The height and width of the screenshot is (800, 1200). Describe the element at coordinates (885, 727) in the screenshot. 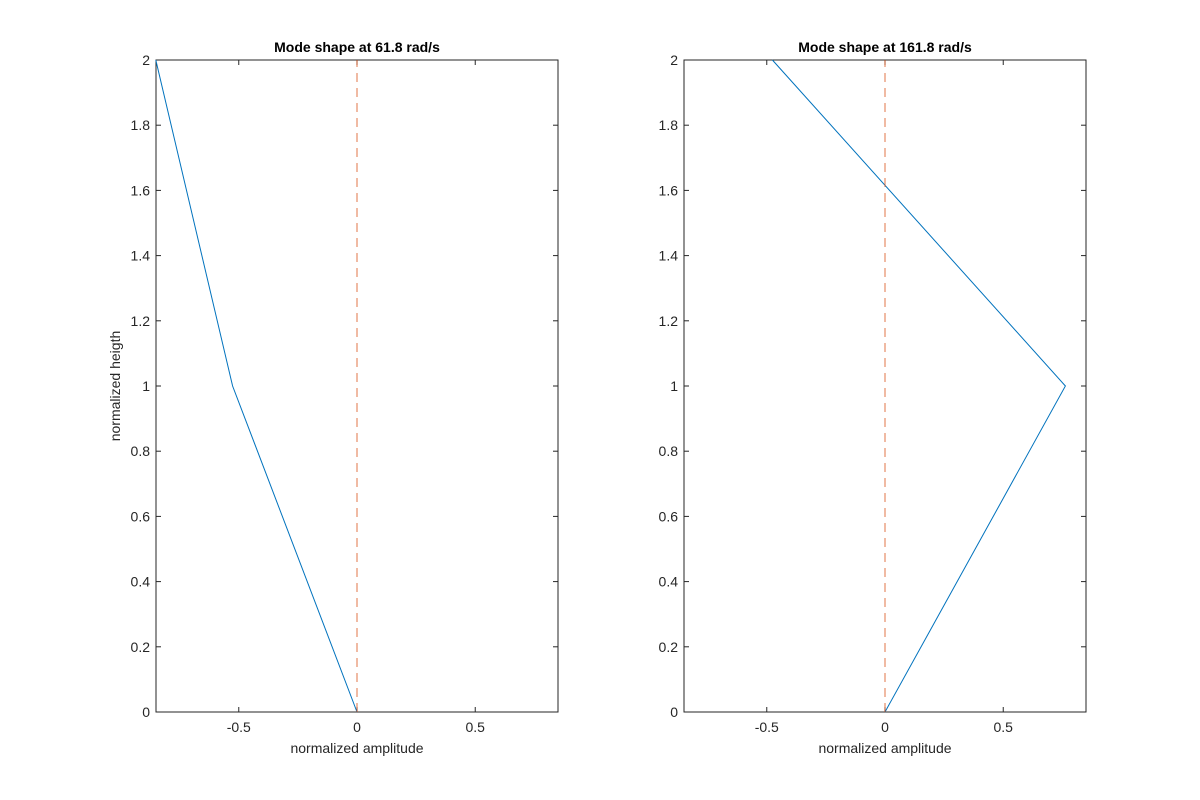

I see `right-x-tick-label: 0` at that location.